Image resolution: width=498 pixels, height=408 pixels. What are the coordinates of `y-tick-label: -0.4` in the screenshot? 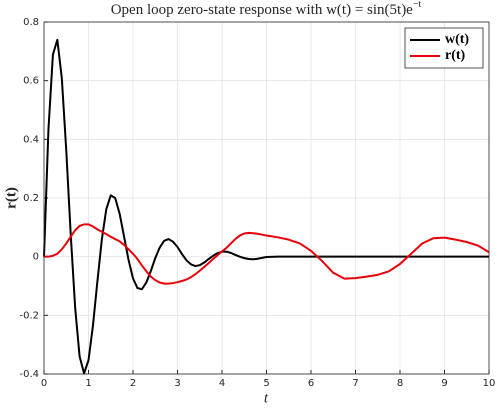 It's located at (29, 374).